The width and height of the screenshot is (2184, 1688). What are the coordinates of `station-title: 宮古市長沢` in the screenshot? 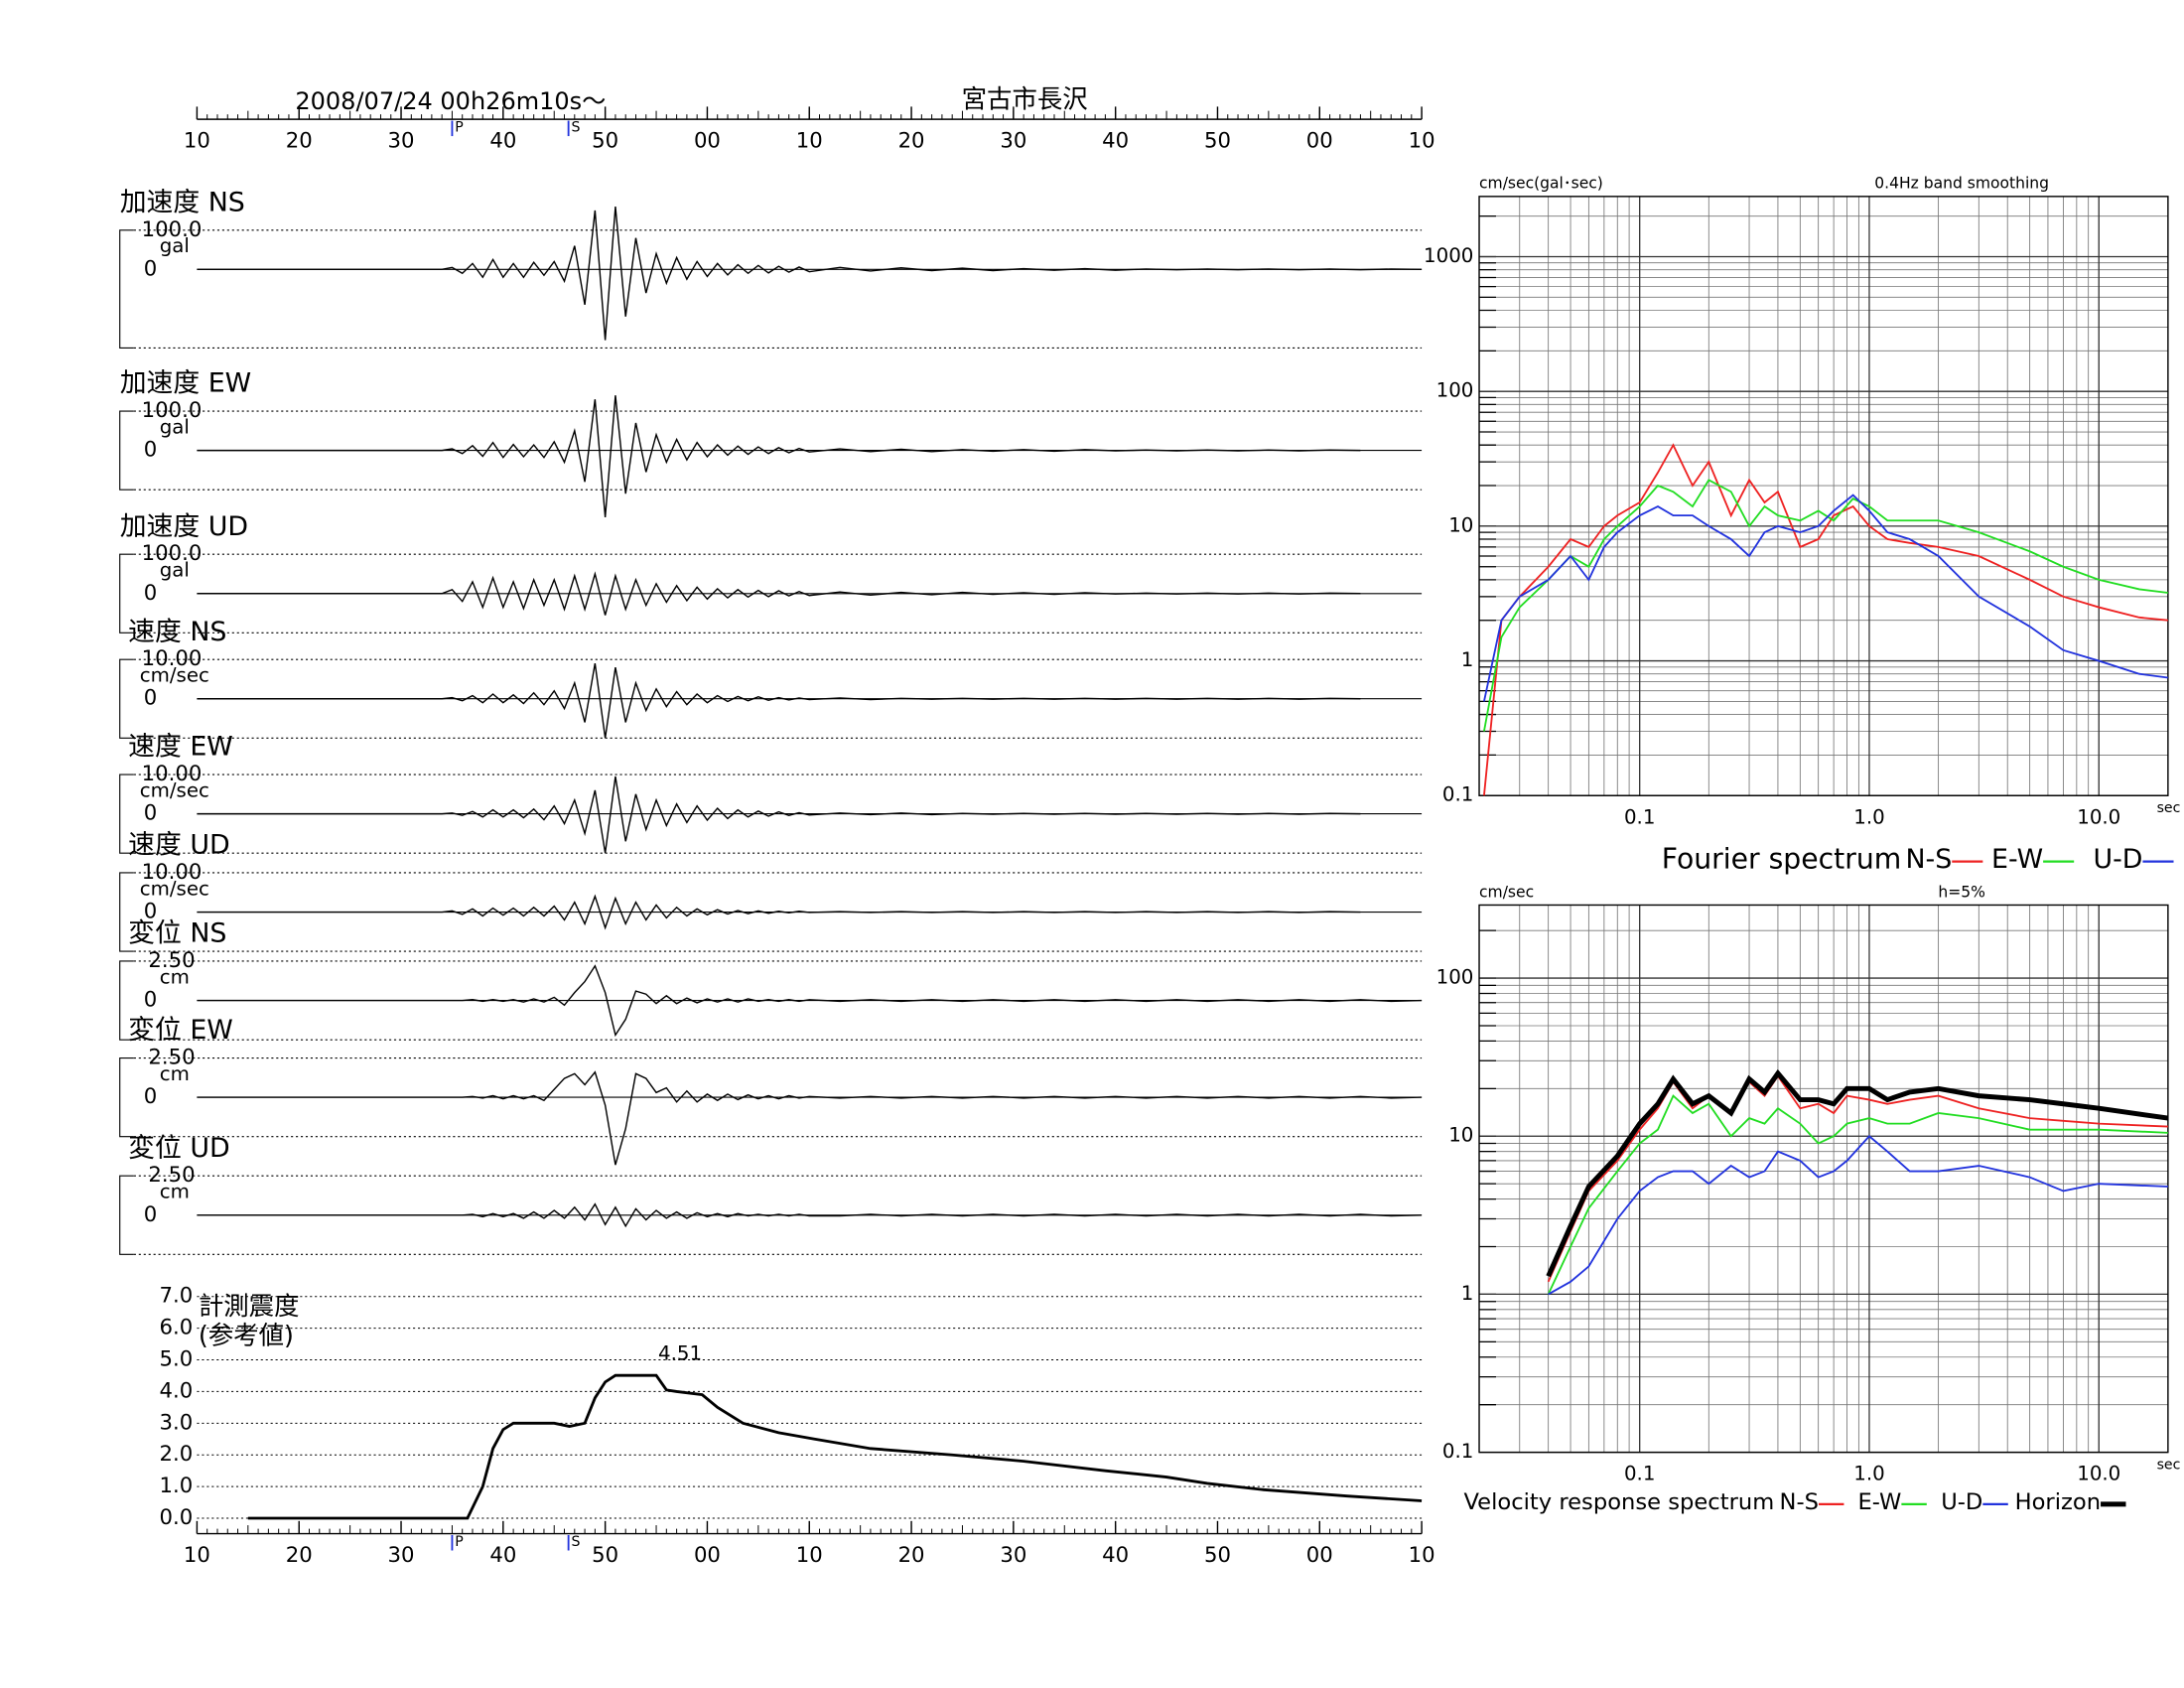 It's located at (1025, 99).